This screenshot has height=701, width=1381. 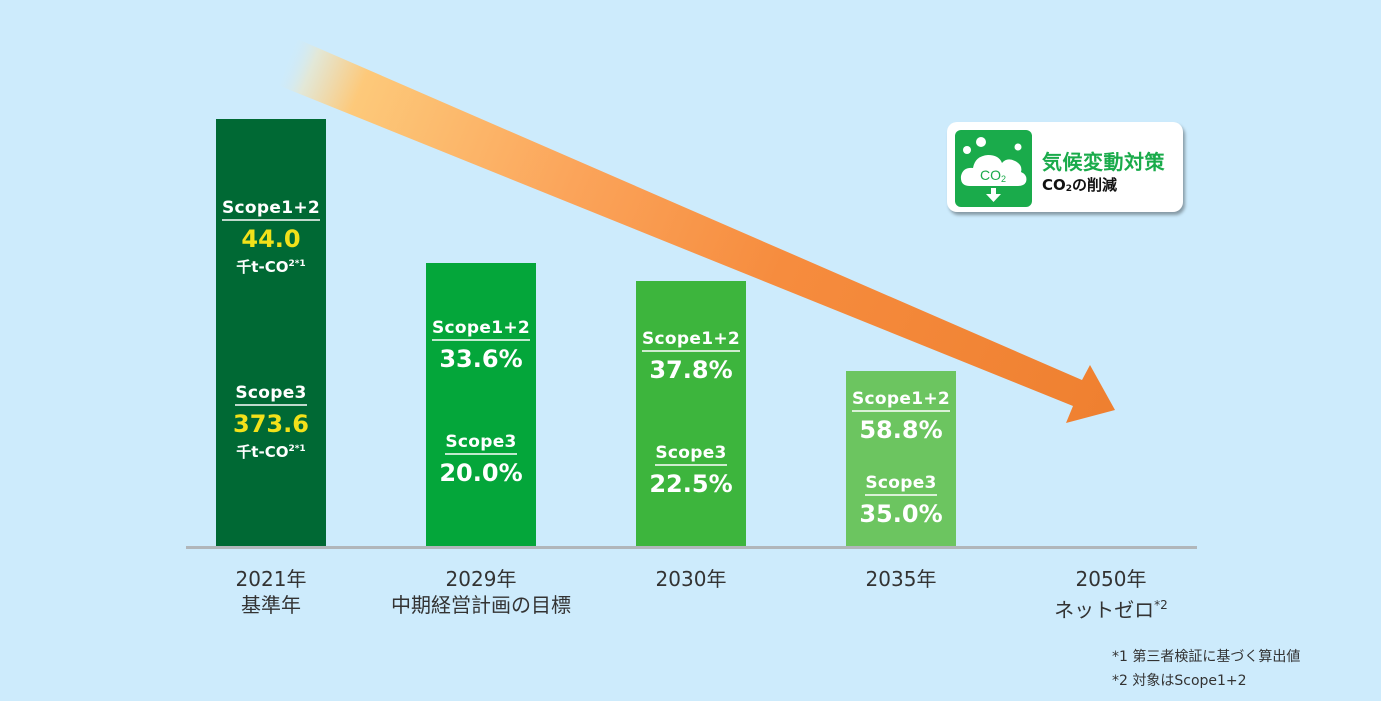 I want to click on badge-subtitle: CO2の削減, so click(x=1080, y=185).